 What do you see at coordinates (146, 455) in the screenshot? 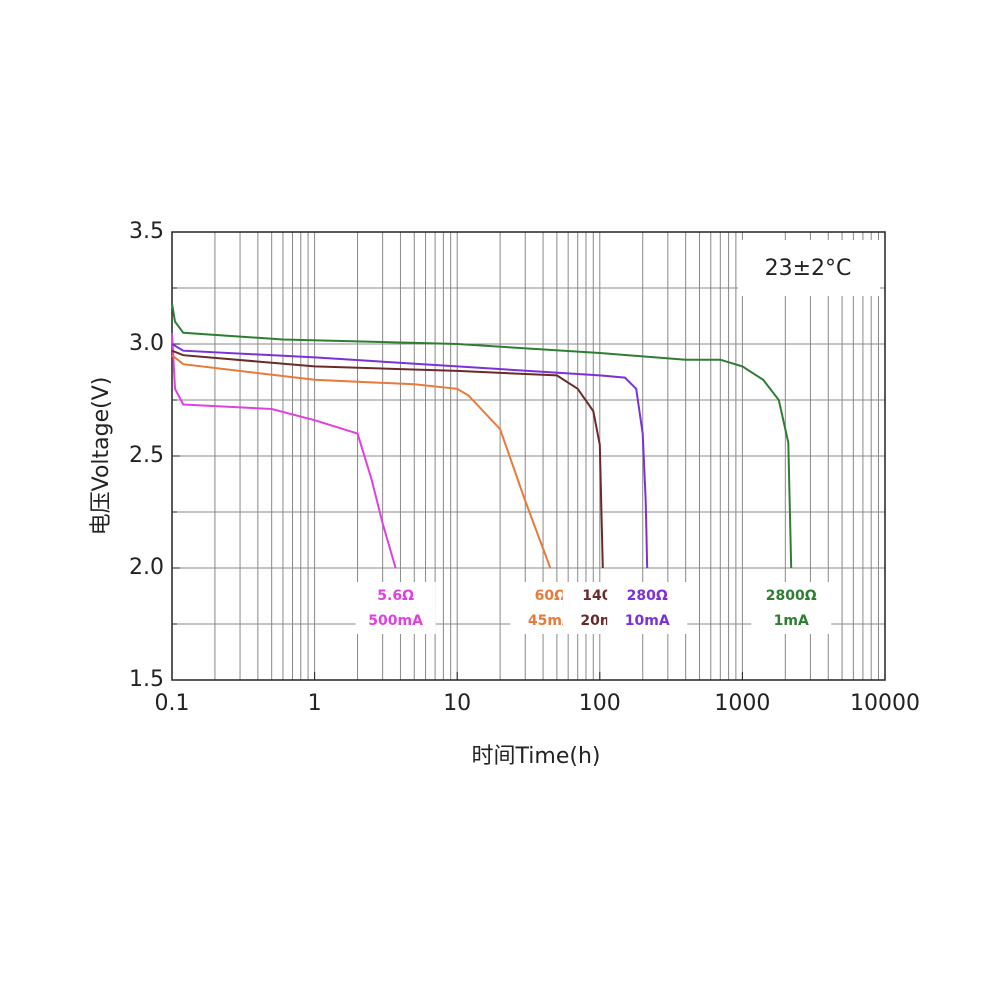
I see `y-tick-label: 2.5` at bounding box center [146, 455].